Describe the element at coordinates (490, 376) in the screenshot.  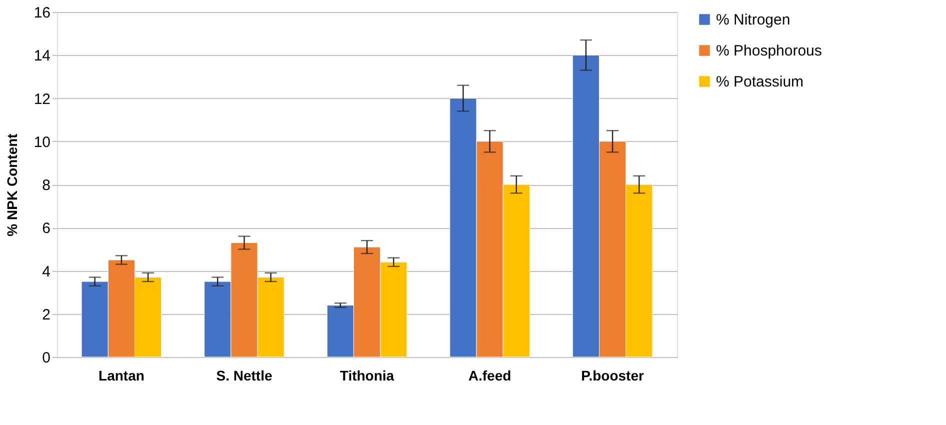
I see `x-tick-label: A.feed` at that location.